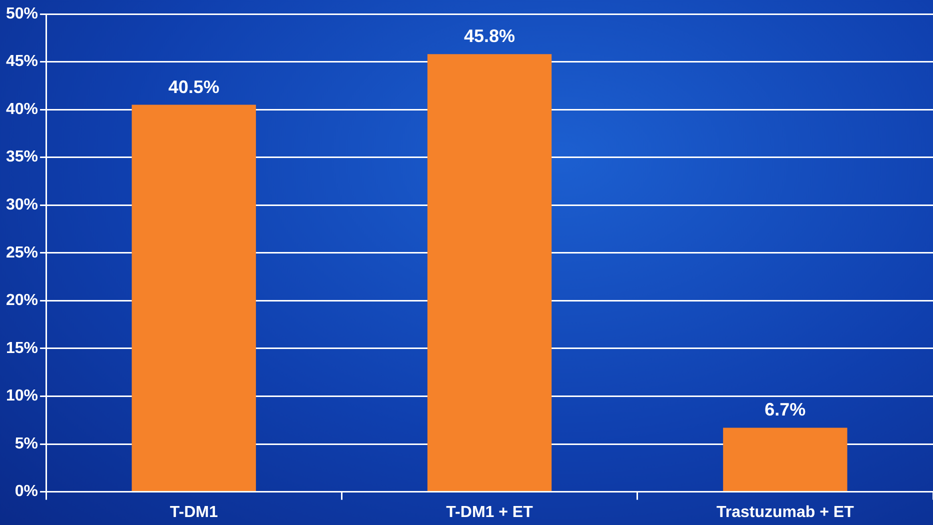  What do you see at coordinates (22, 61) in the screenshot?
I see `y-tick-label: 45%` at bounding box center [22, 61].